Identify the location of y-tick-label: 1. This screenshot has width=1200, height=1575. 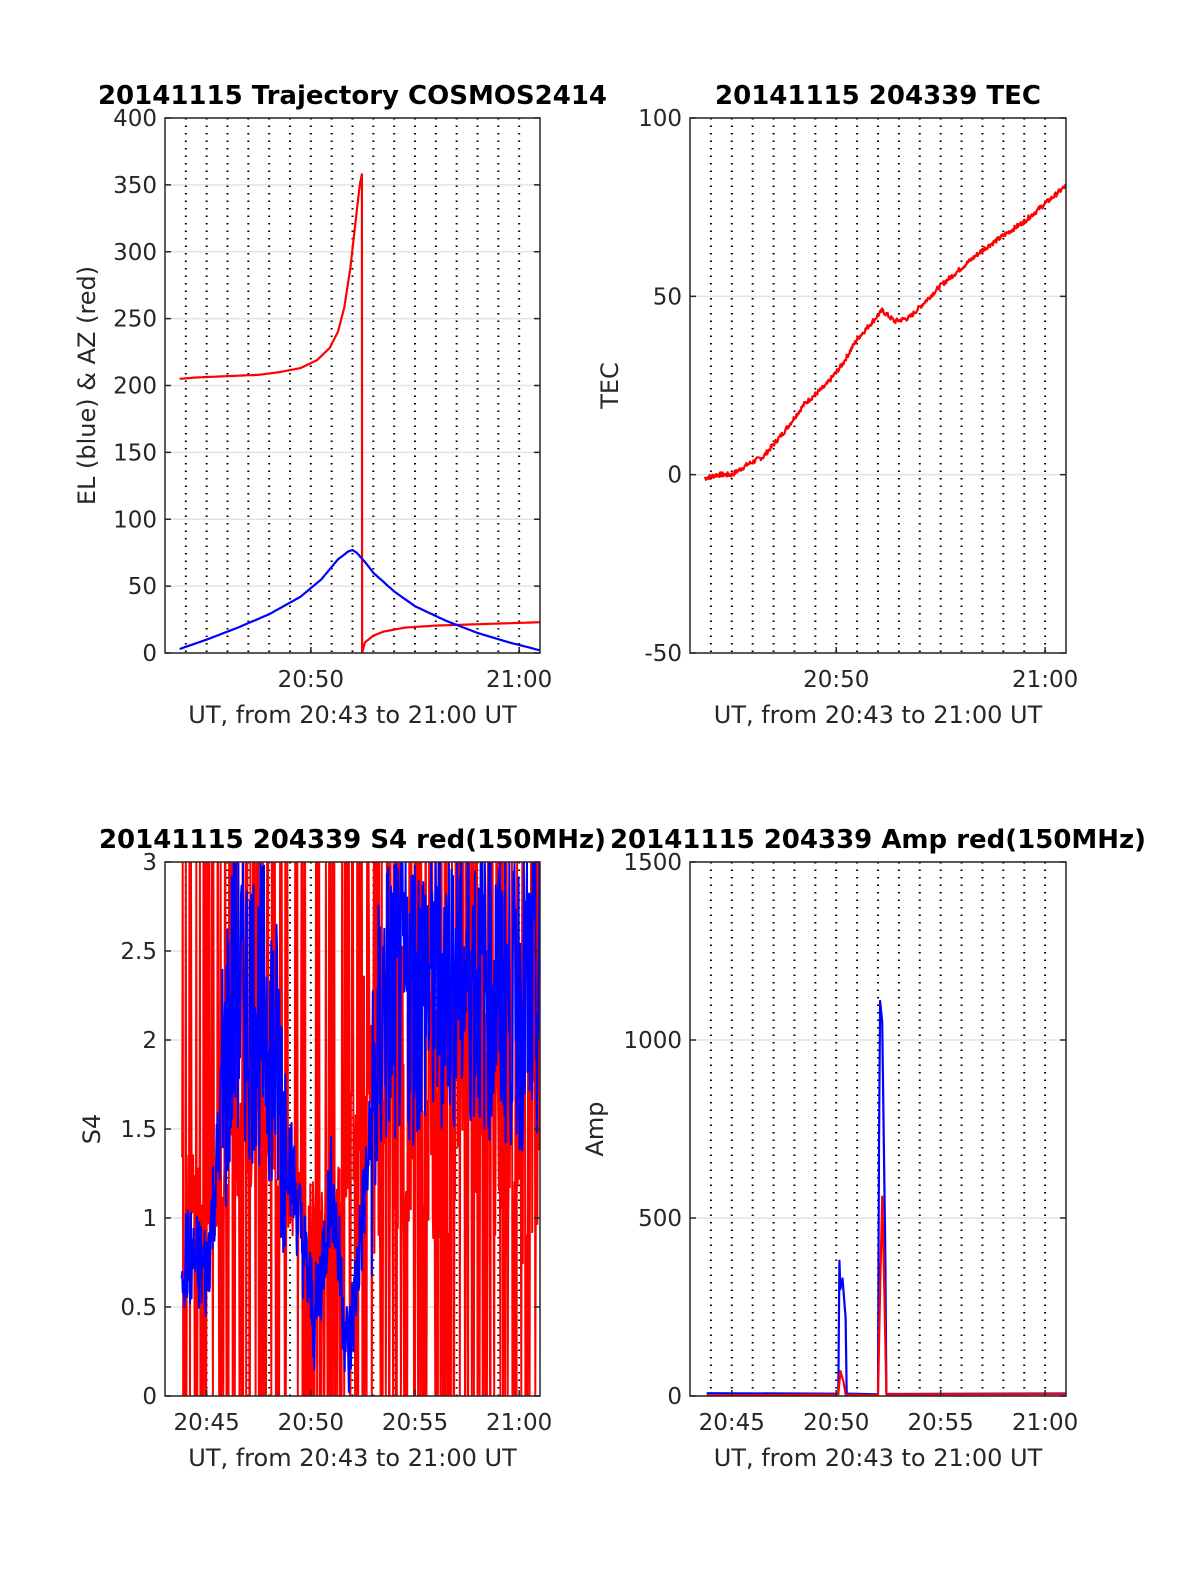
(149, 1219).